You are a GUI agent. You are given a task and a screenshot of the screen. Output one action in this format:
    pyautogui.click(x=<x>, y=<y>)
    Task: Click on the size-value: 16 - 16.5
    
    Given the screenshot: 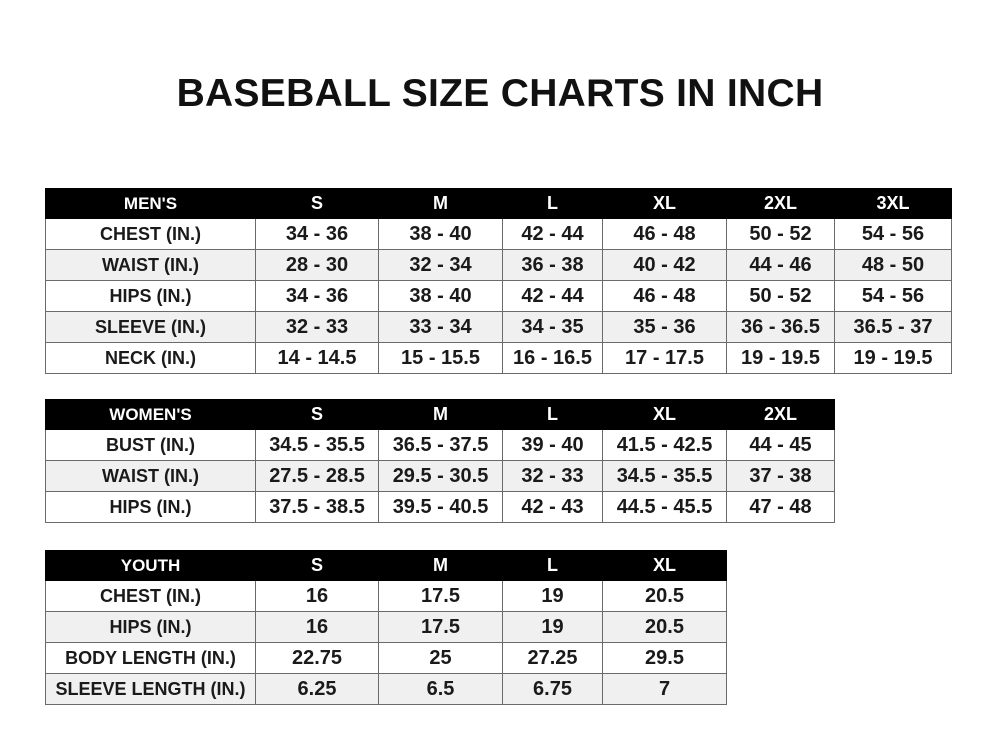 What is the action you would take?
    pyautogui.click(x=552, y=358)
    